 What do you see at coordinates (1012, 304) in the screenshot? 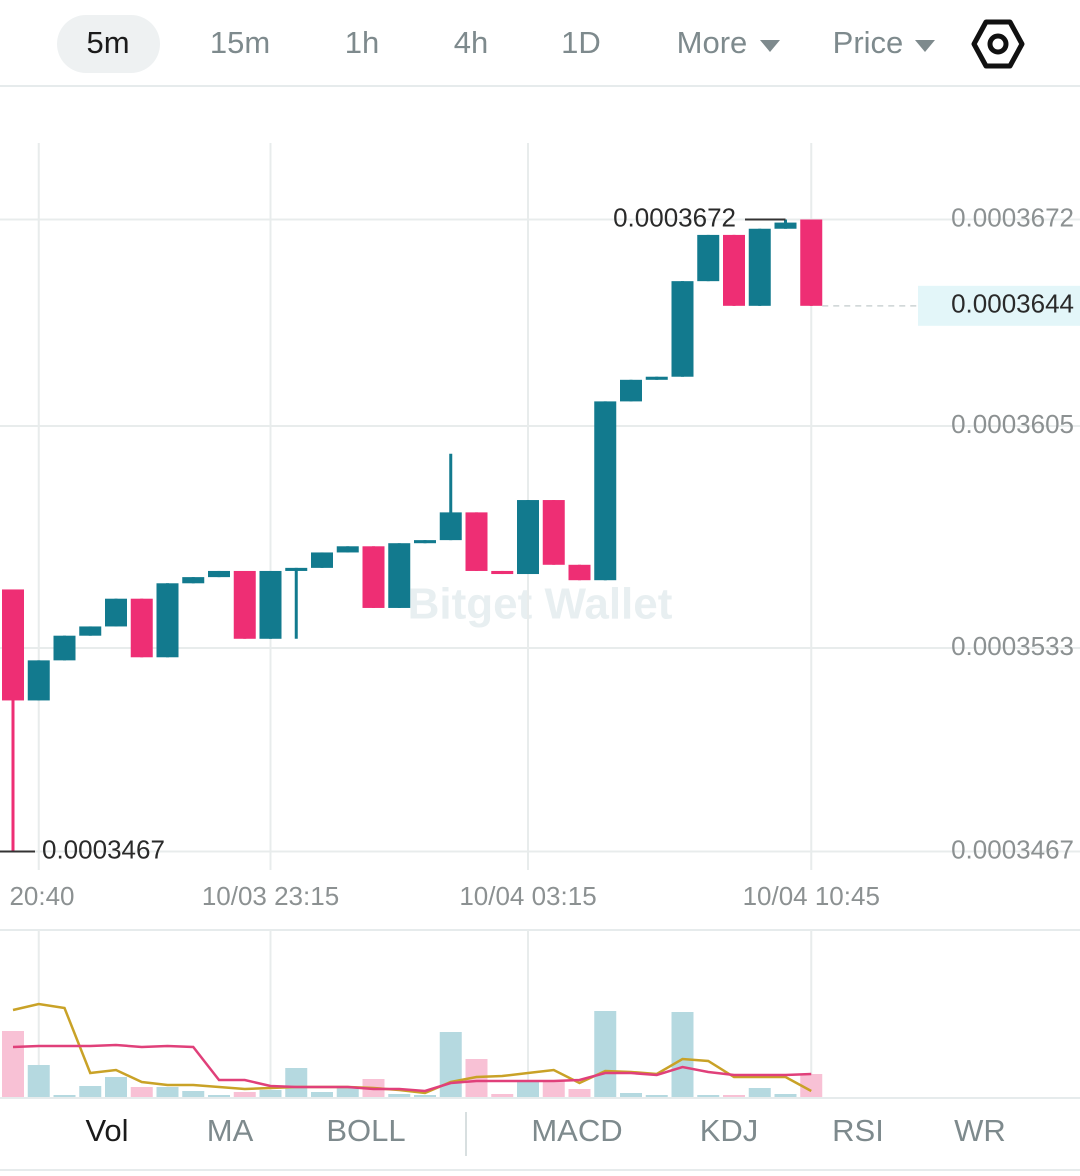
I see `last-price-label: 0.0003644` at bounding box center [1012, 304].